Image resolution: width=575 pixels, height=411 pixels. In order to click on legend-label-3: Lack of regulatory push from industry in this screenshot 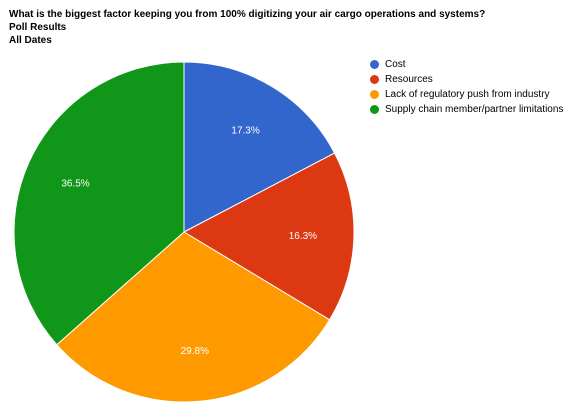, I will do `click(467, 94)`.